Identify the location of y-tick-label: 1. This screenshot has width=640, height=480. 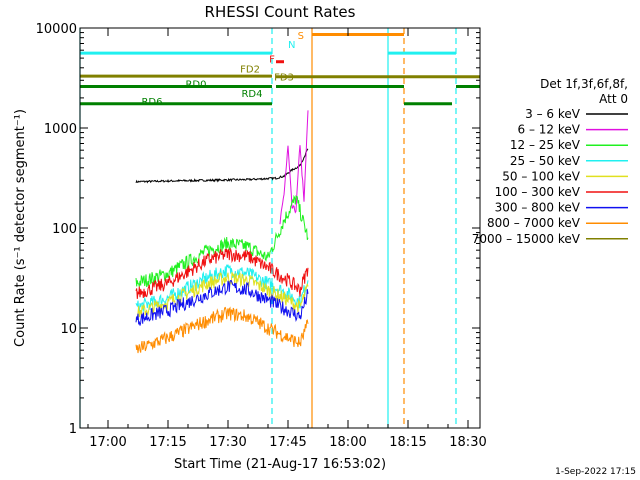
(73, 429).